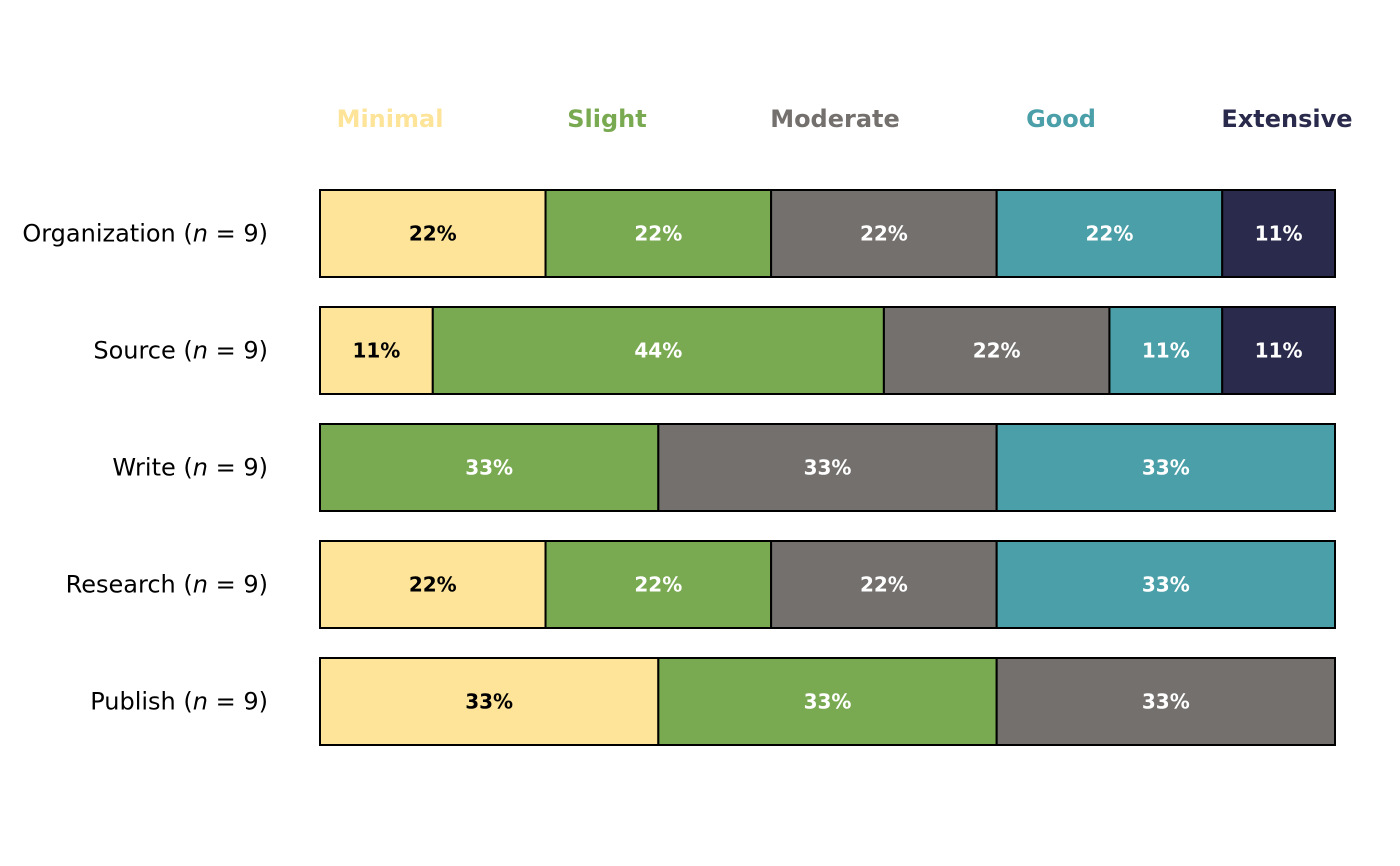  What do you see at coordinates (143, 468) in the screenshot?
I see `row-label-name: Write` at bounding box center [143, 468].